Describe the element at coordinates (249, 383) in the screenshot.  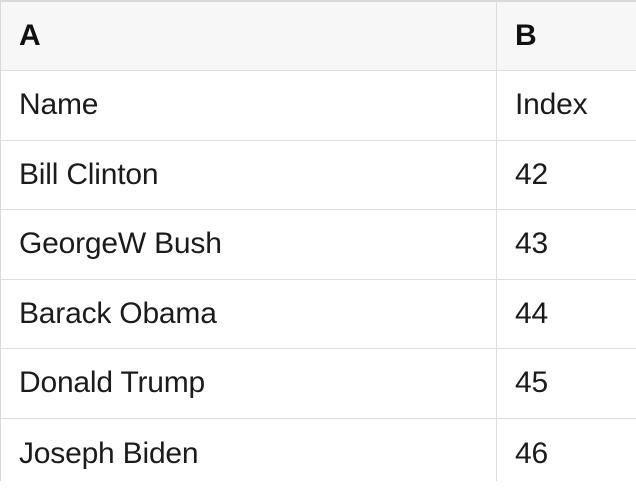
I see `cell-a5: Donald Trump` at that location.